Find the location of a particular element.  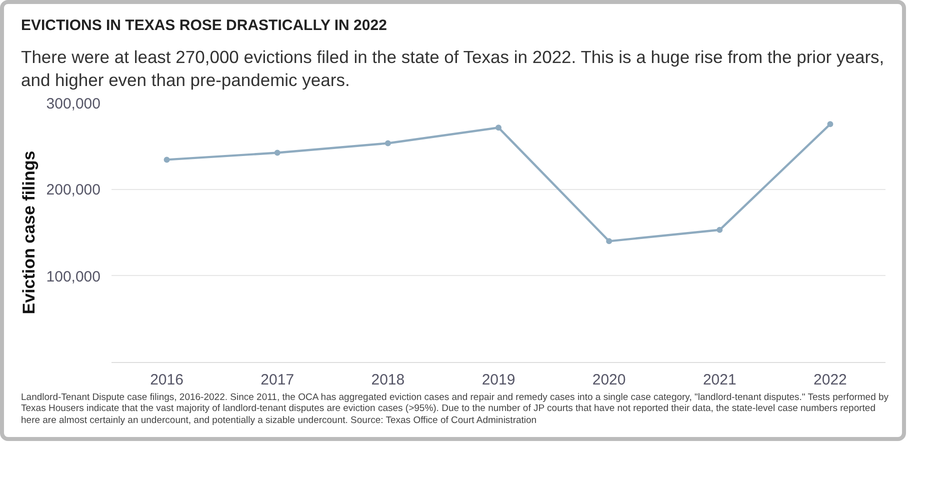

chart-title: EVICTIONS IN TEXAS ROSE DRASTICALLY IN 2022 is located at coordinates (204, 25).